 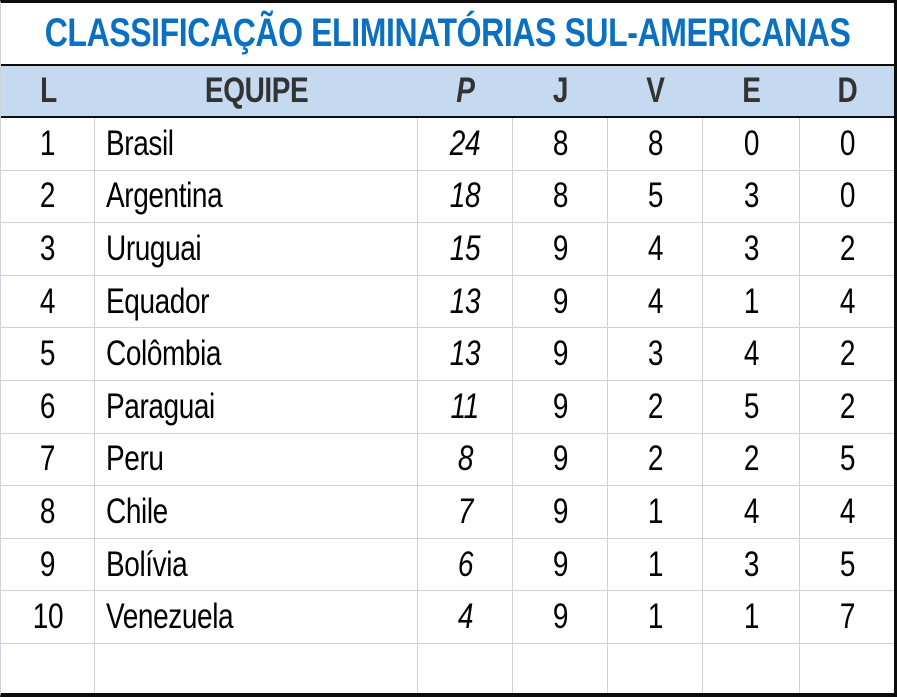 What do you see at coordinates (847, 617) in the screenshot?
I see `cell-losses: 7` at bounding box center [847, 617].